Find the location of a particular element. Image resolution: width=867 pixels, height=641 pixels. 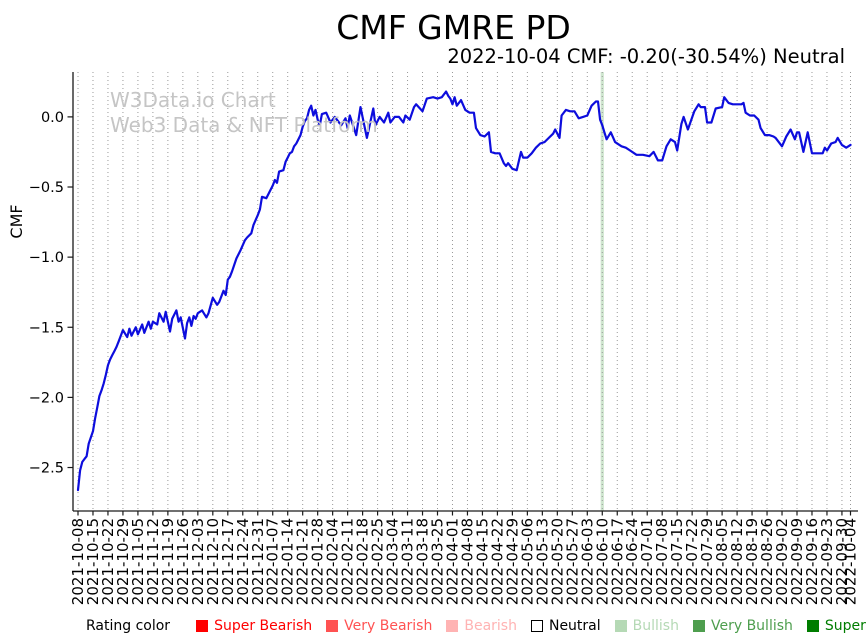

x-tick-label: 2022-06-03 is located at coordinates (587, 561).